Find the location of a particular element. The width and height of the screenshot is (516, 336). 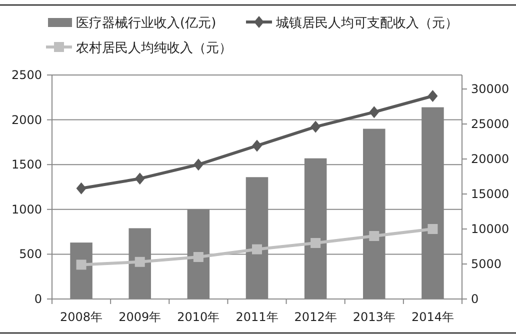

x-tick-label: 2012年 is located at coordinates (315, 317).